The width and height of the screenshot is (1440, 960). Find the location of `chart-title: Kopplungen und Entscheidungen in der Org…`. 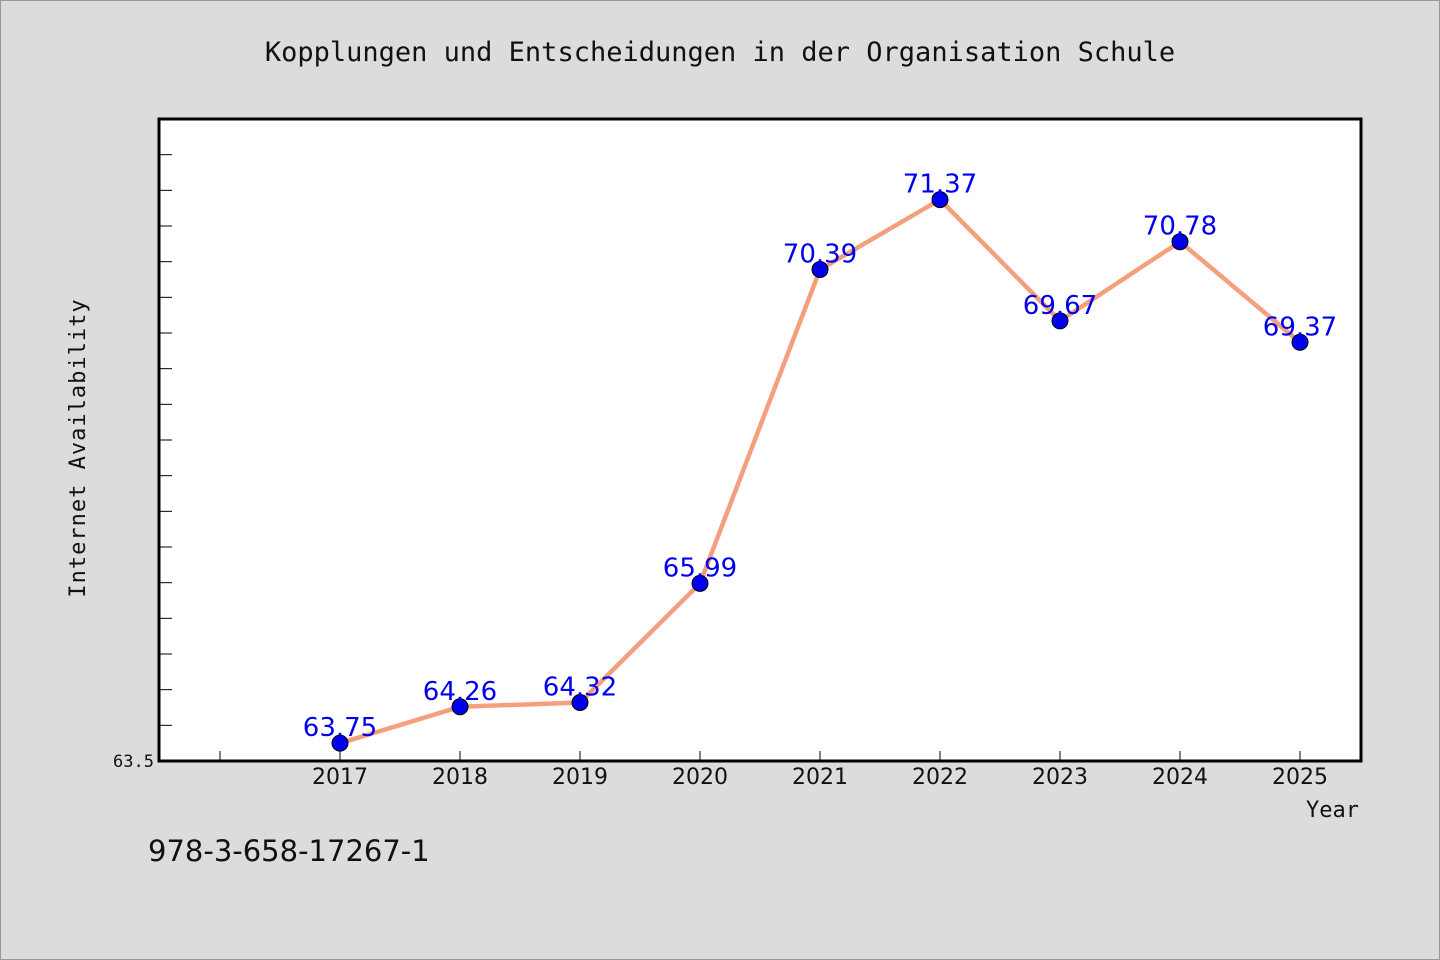

chart-title: Kopplungen und Entscheidungen in der Org… is located at coordinates (720, 52).